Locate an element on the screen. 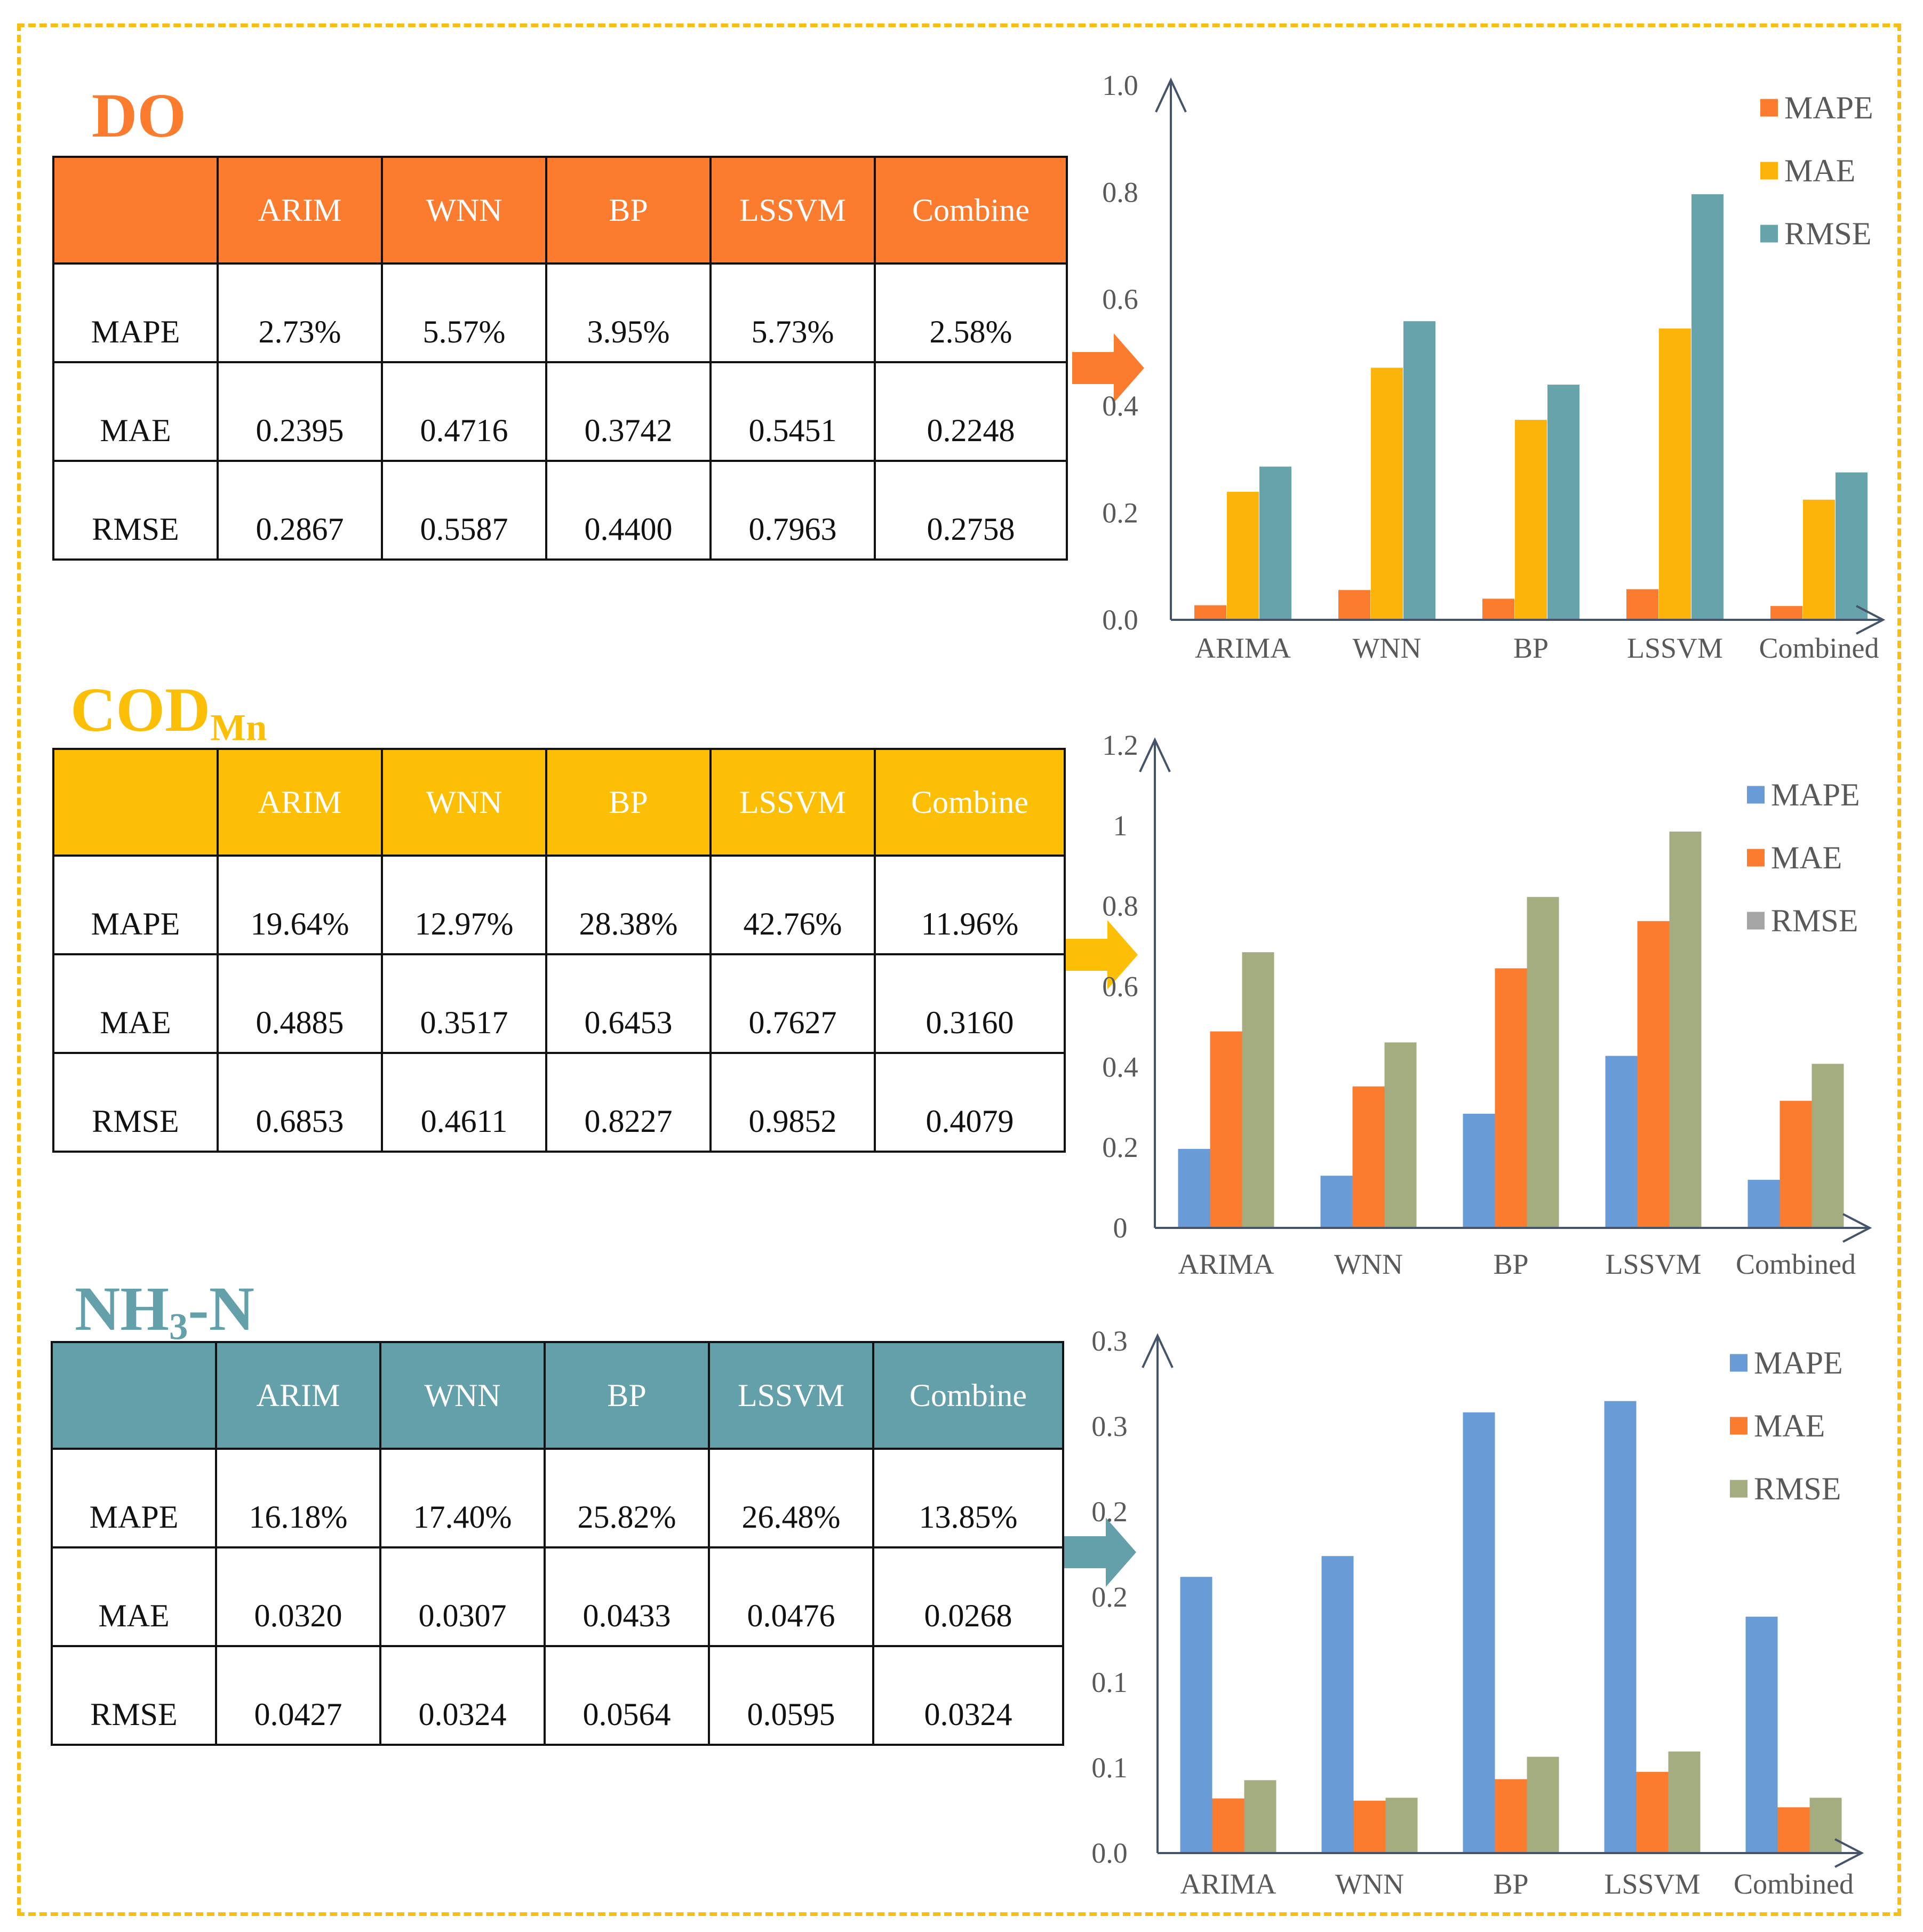 Image resolution: width=1923 pixels, height=1932 pixels. bar-mape-arima is located at coordinates (1196, 1715).